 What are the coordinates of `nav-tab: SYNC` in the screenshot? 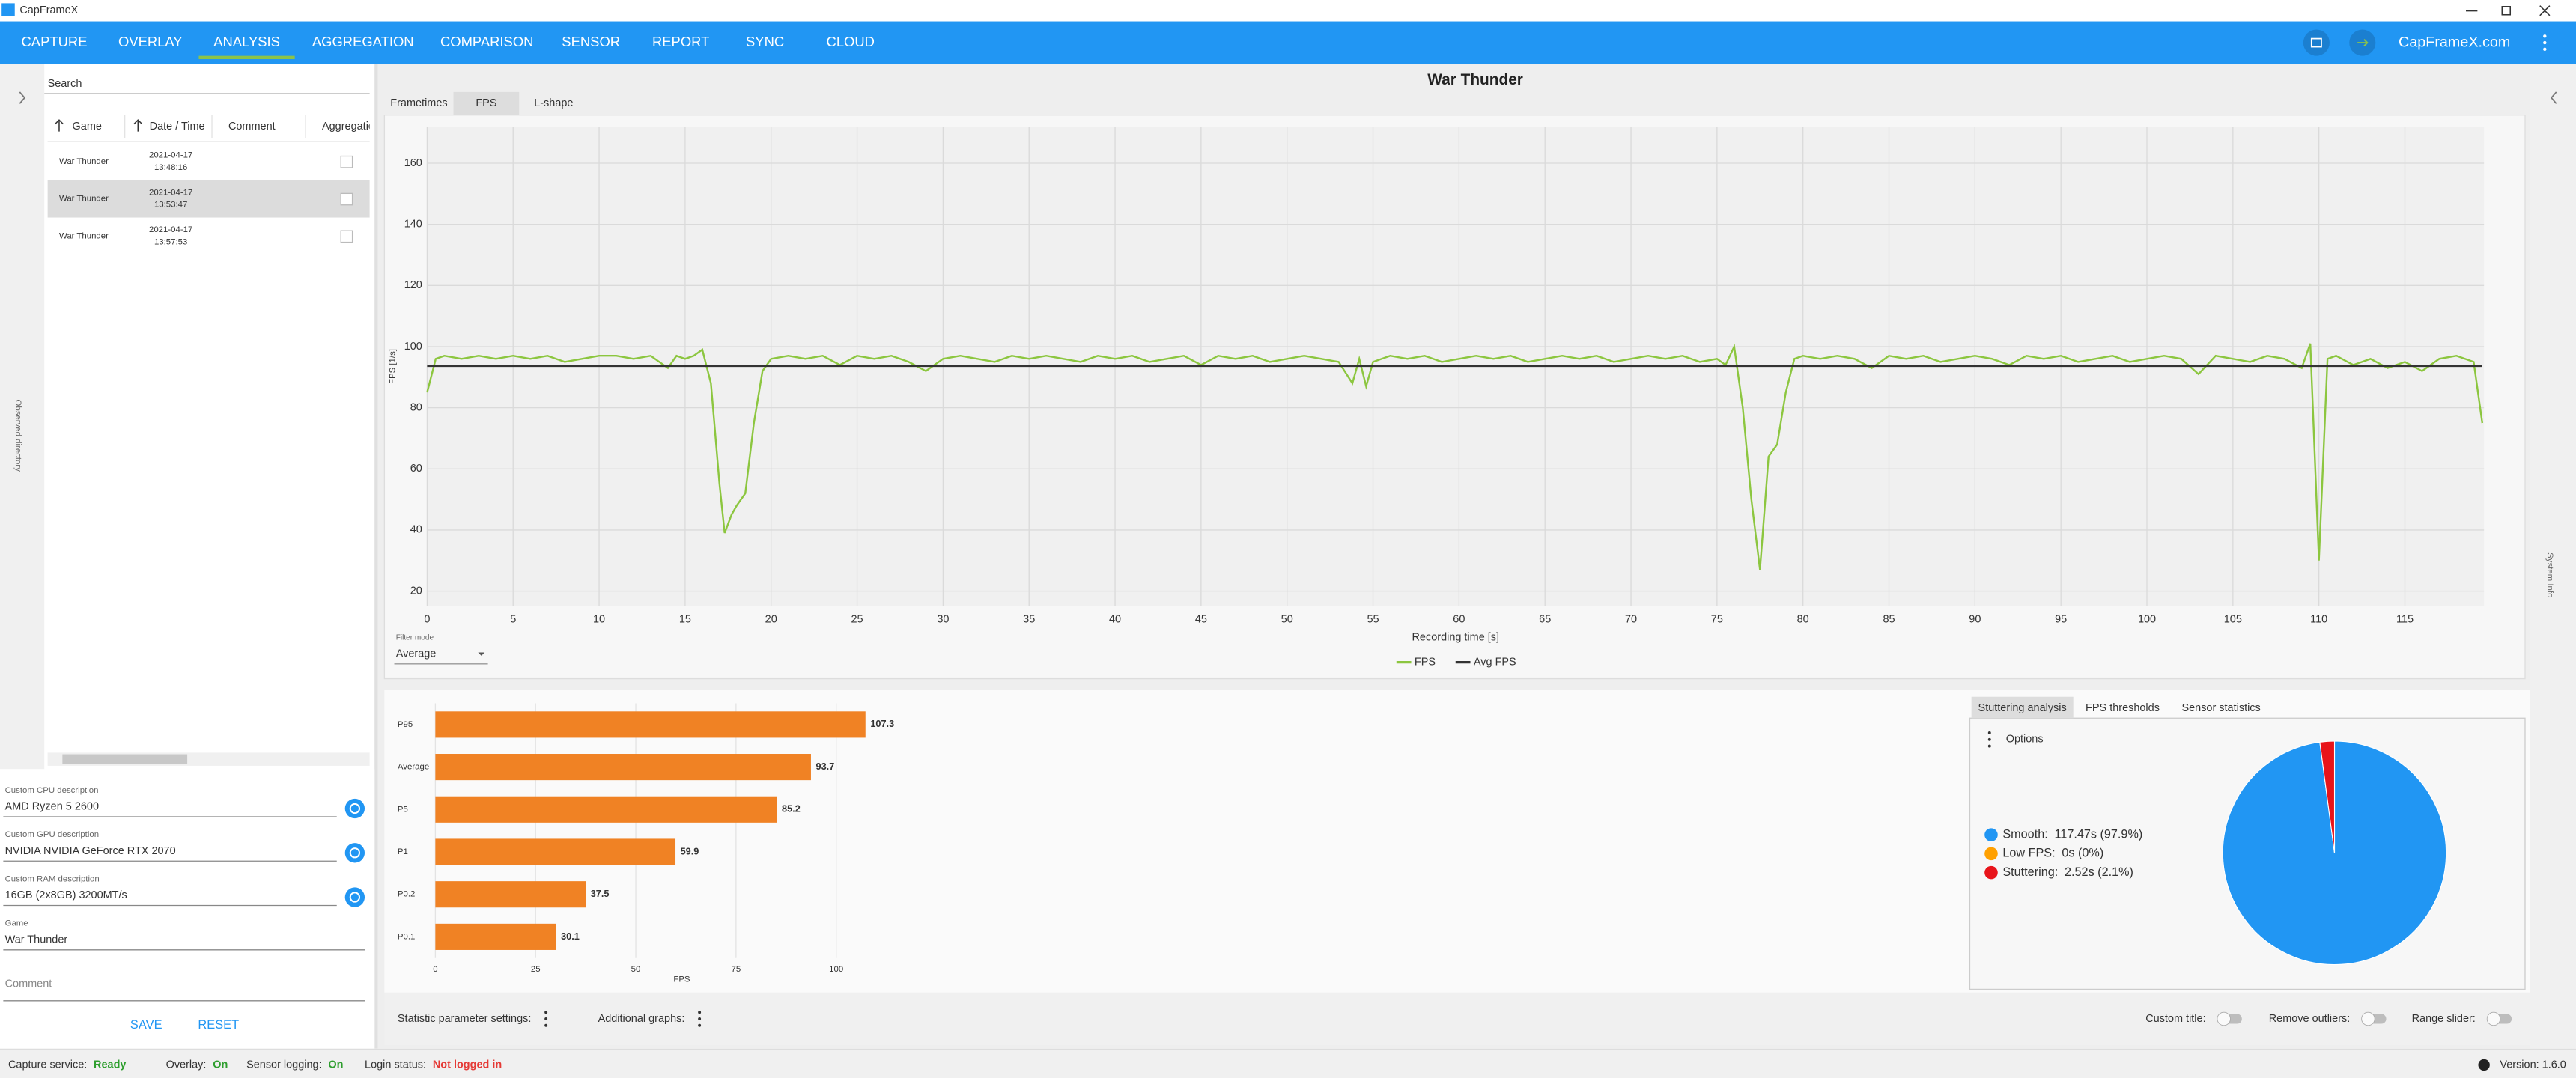 It's located at (765, 41).